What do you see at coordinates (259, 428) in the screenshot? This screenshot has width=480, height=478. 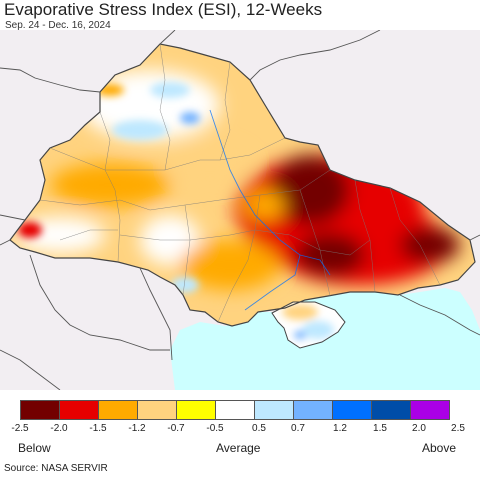 I see `legend-tick: 0.5` at bounding box center [259, 428].